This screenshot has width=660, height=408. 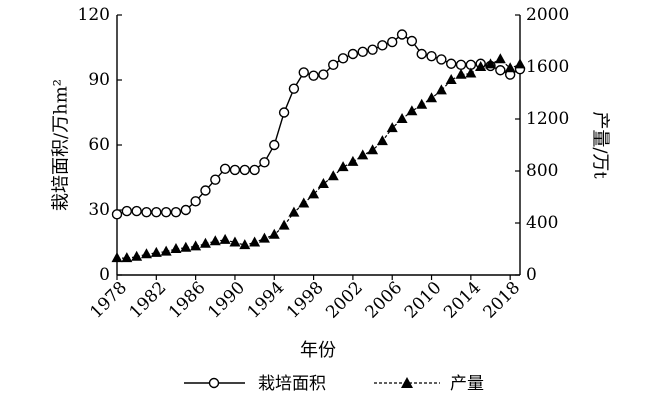 I want to click on legend-item-area: 栽培面积, so click(x=255, y=384).